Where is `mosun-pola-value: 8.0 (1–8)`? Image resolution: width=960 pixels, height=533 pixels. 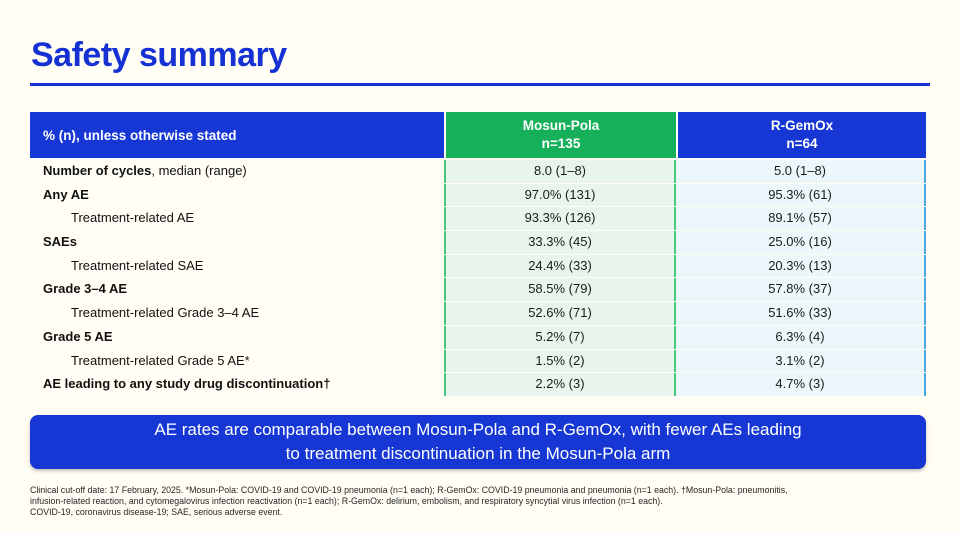 mosun-pola-value: 8.0 (1–8) is located at coordinates (559, 171).